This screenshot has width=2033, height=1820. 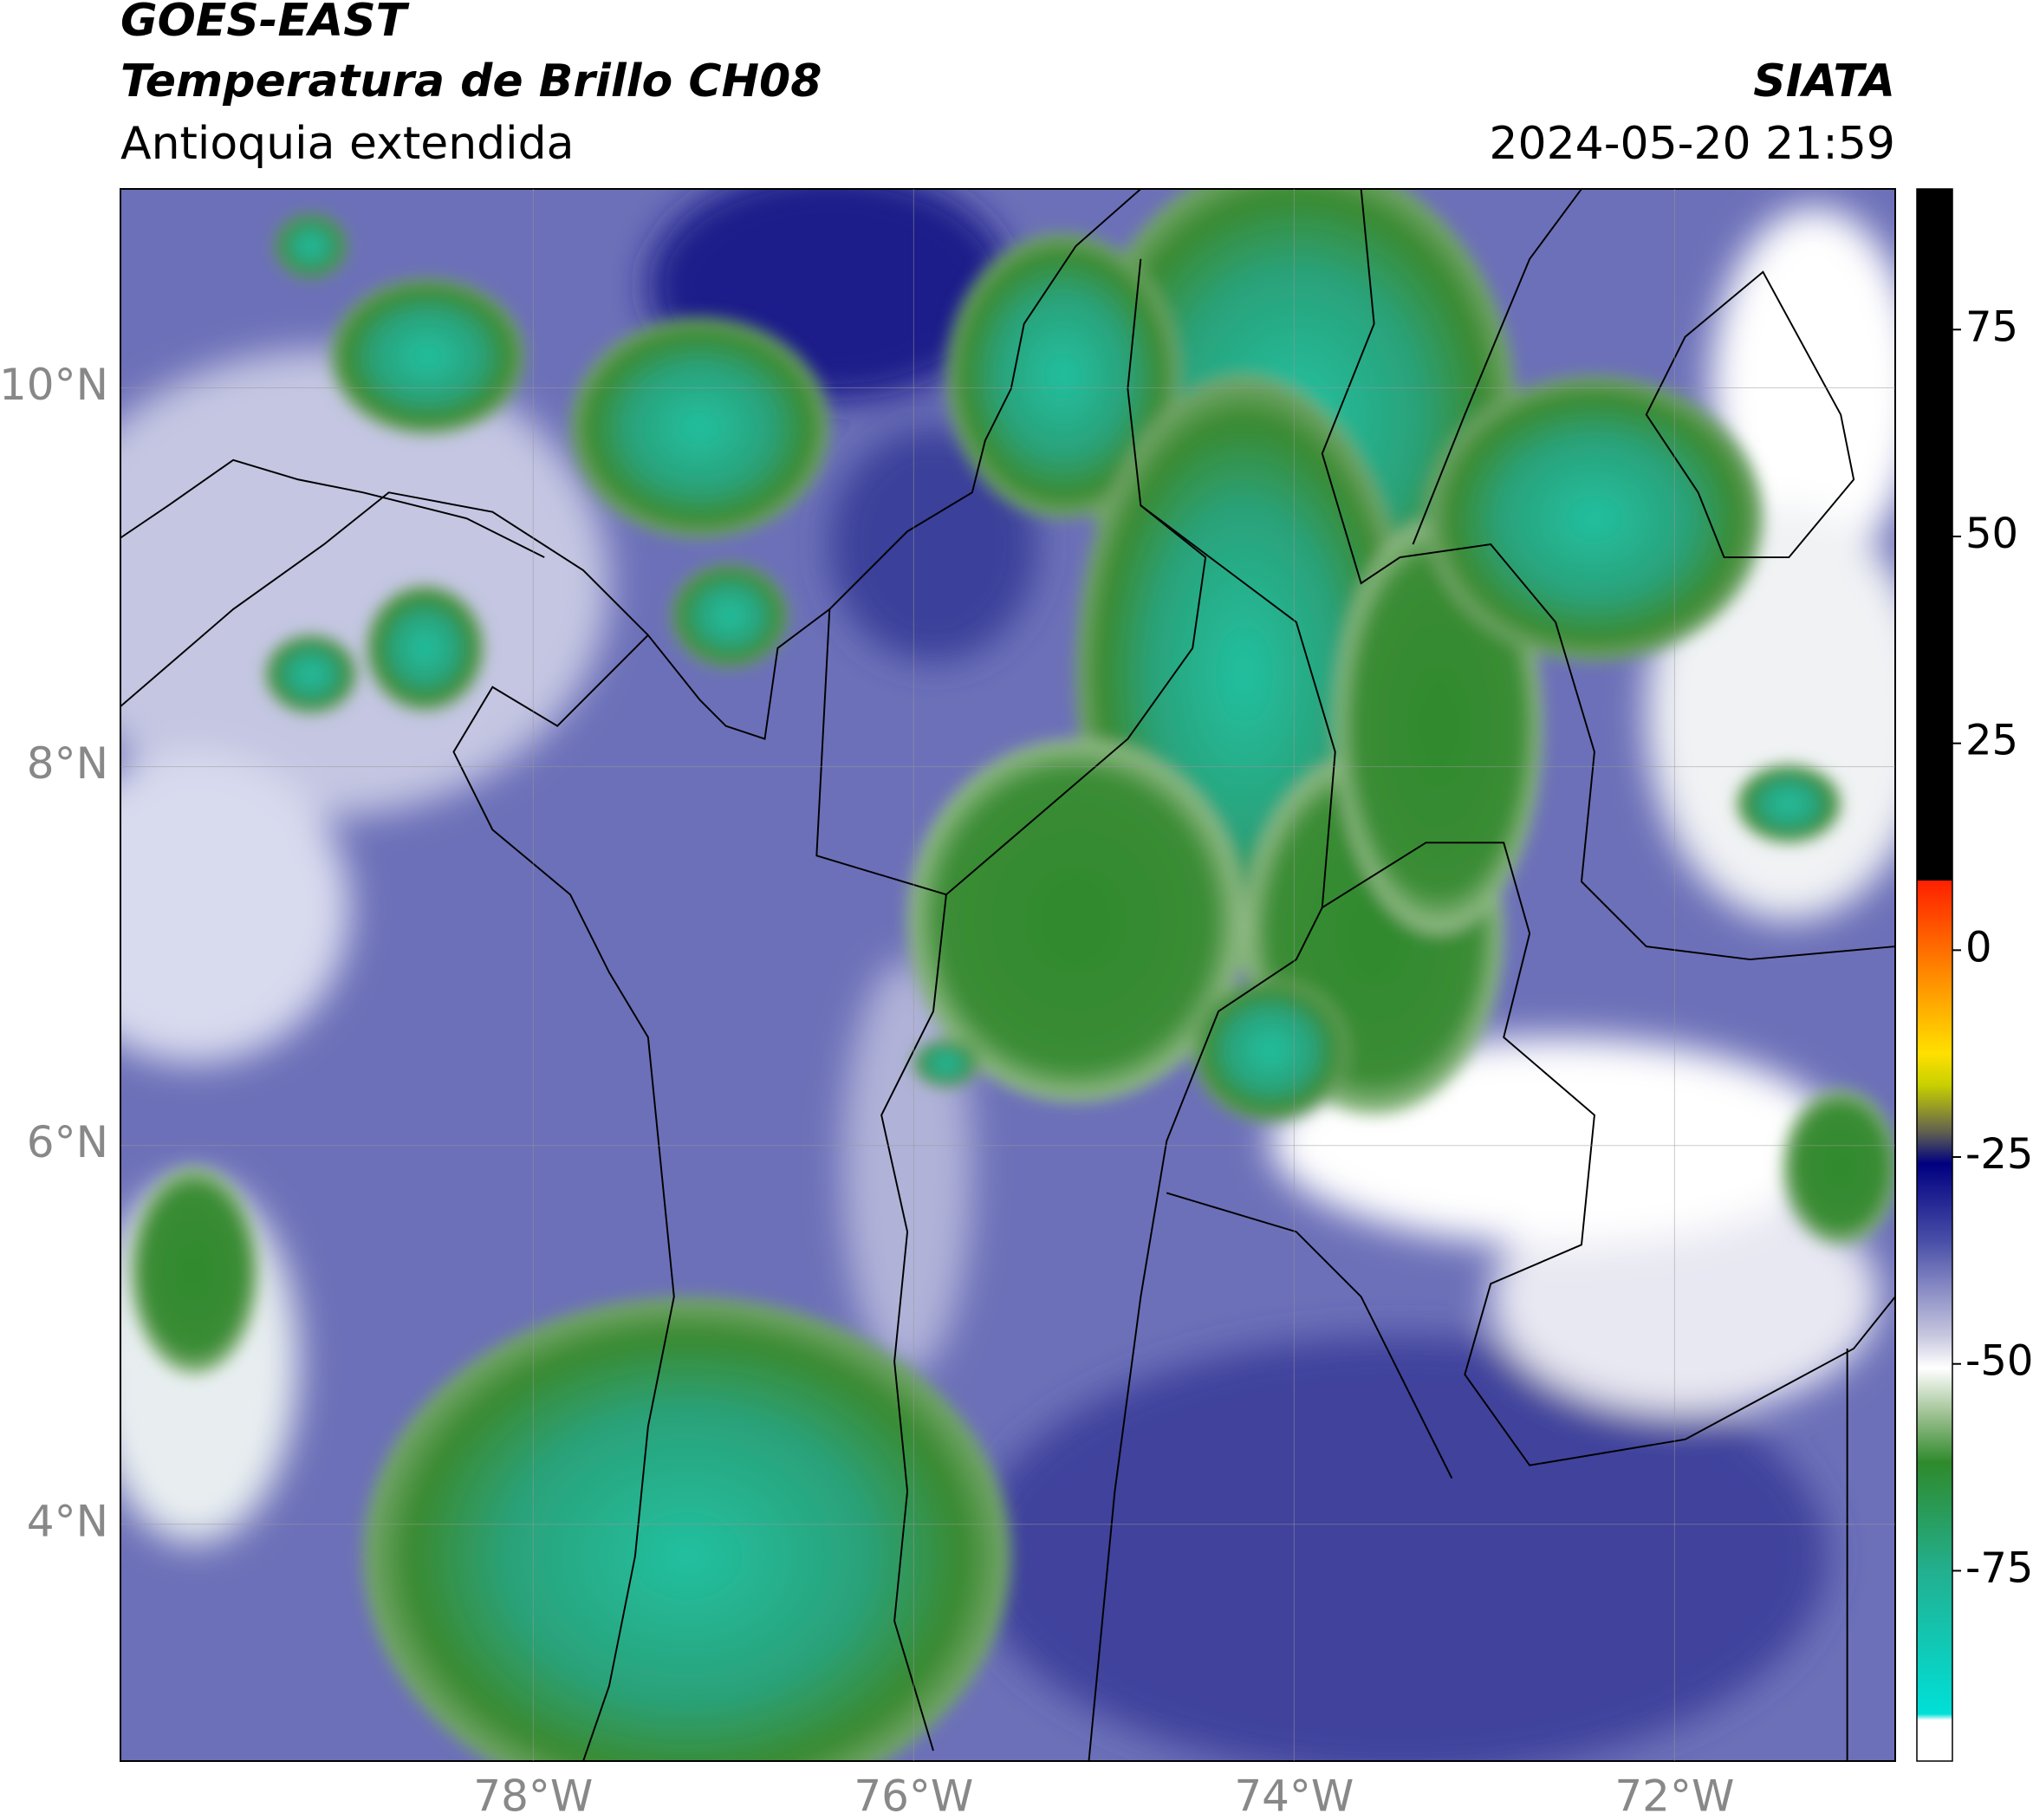 I want to click on colorbar-tick-label: 0, so click(x=1978, y=947).